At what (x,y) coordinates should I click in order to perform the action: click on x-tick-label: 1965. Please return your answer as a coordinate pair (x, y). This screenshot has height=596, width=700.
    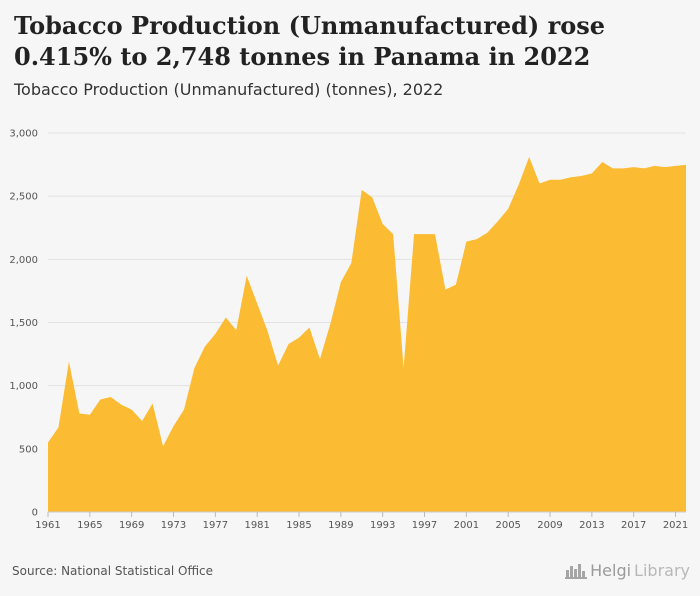
    Looking at the image, I should click on (89, 525).